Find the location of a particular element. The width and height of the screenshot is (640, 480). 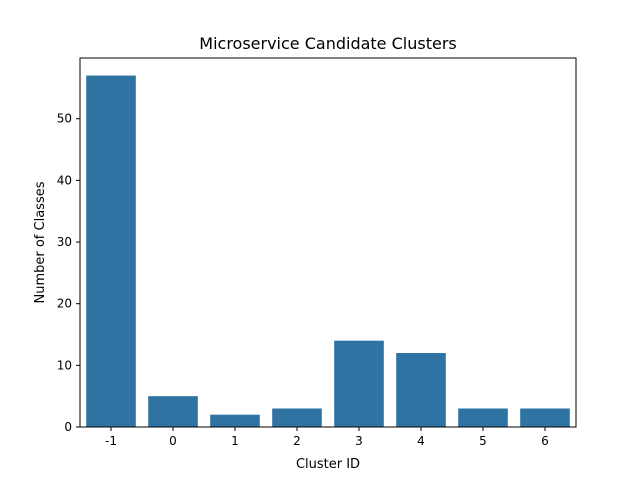

x-tick-label: -1 is located at coordinates (111, 441).